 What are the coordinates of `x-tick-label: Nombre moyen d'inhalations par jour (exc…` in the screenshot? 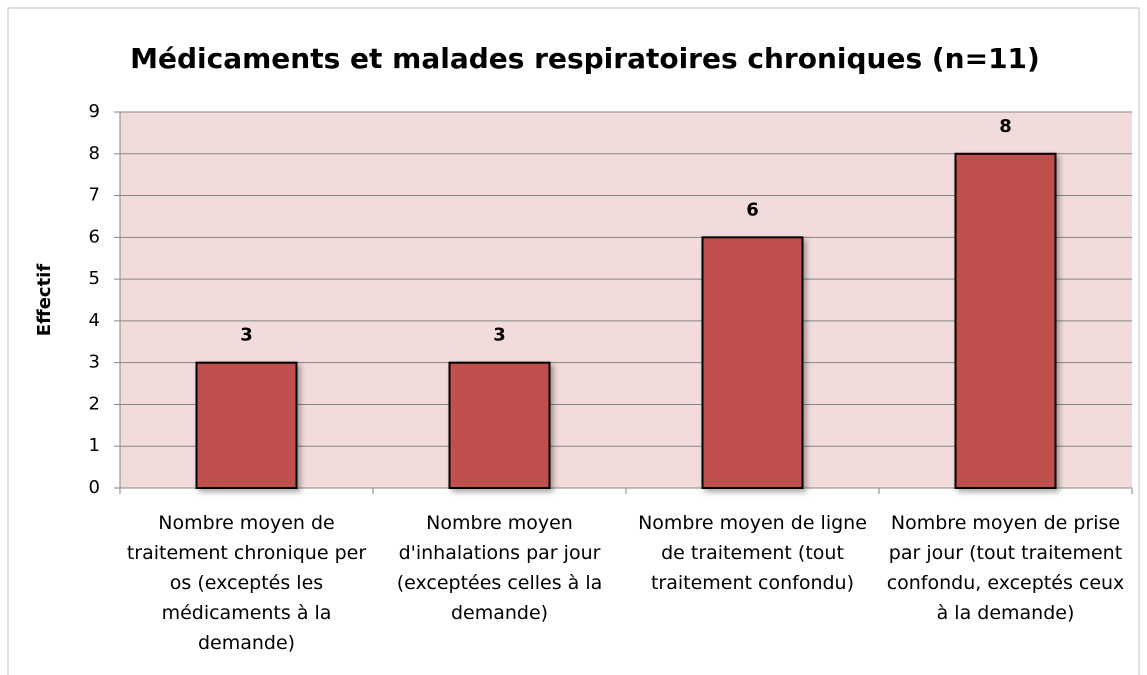 It's located at (499, 568).